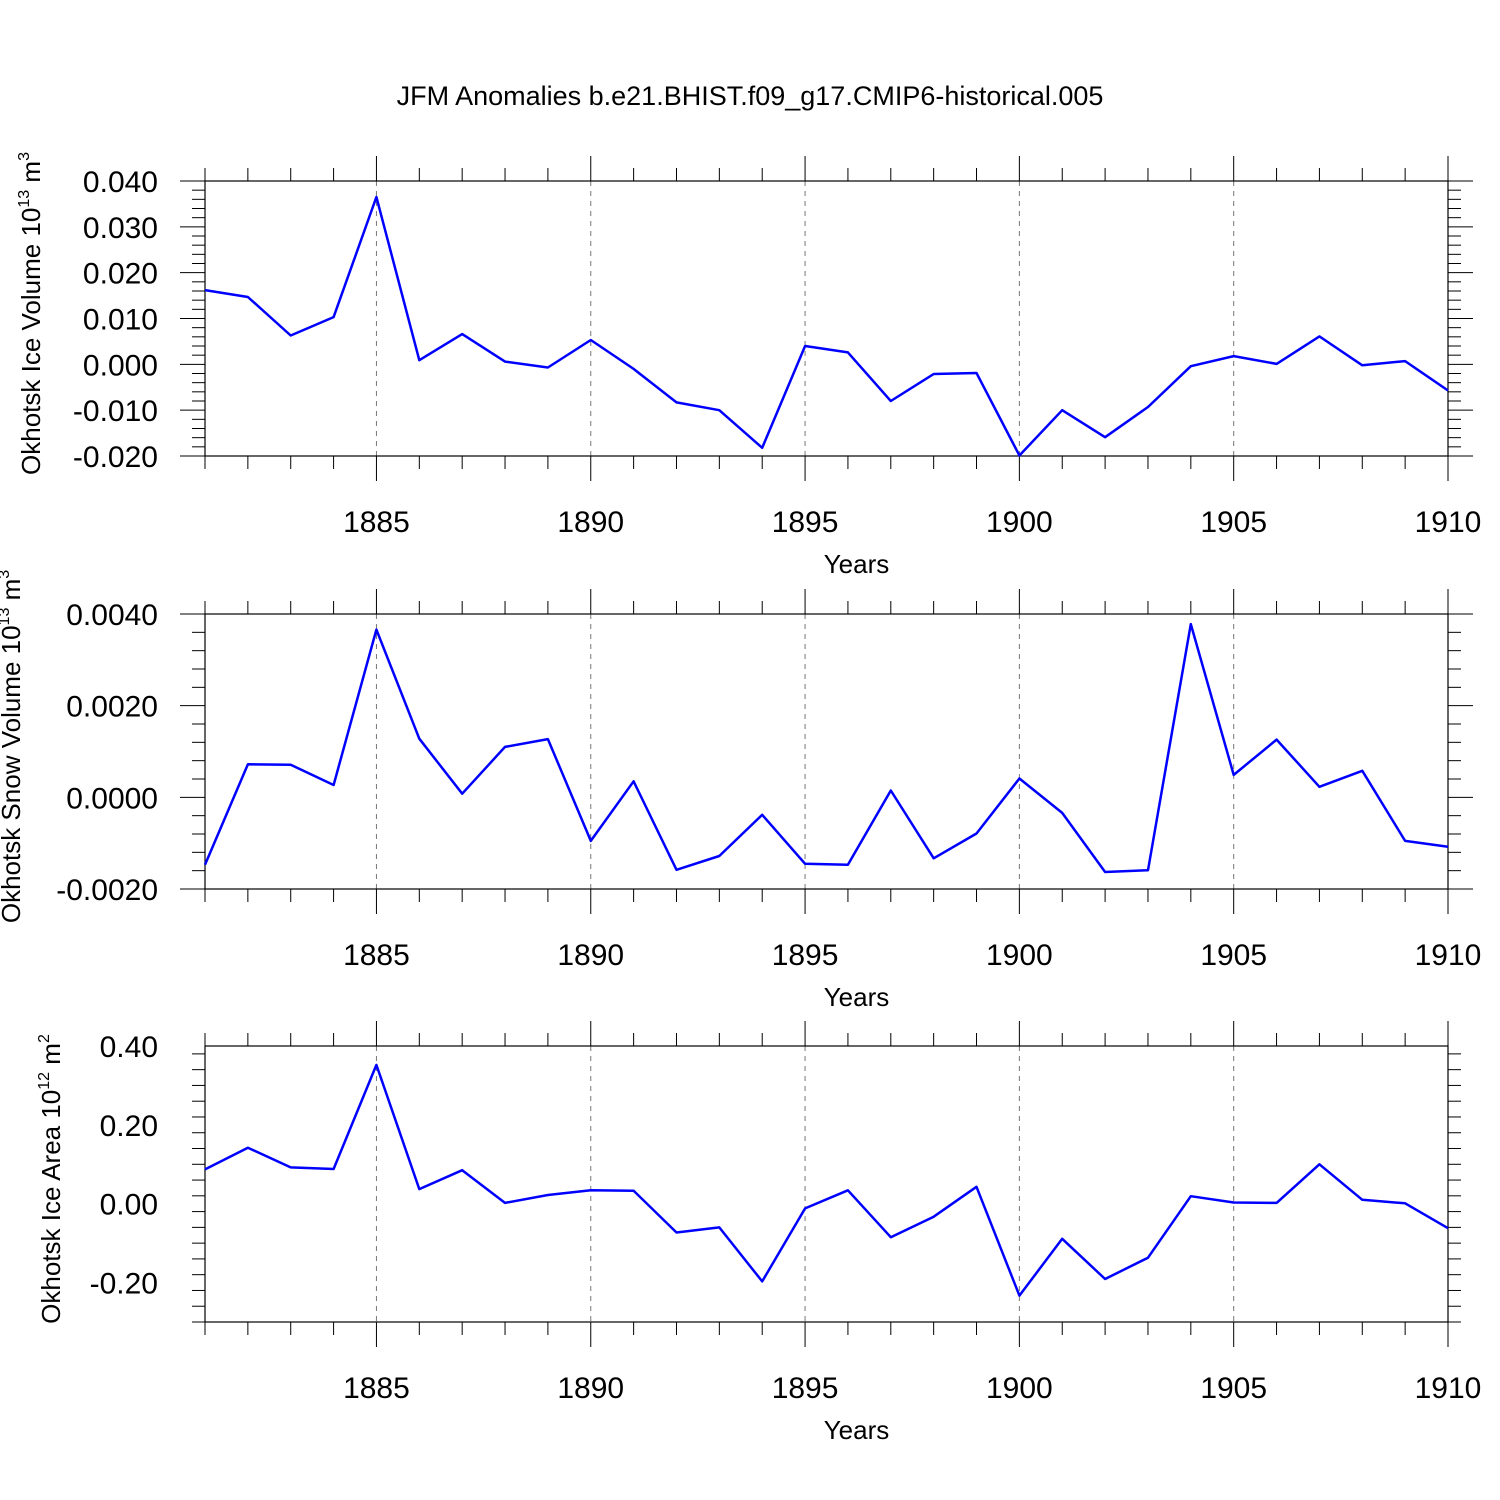  What do you see at coordinates (129, 1126) in the screenshot?
I see `y-tick-label: 0.20` at bounding box center [129, 1126].